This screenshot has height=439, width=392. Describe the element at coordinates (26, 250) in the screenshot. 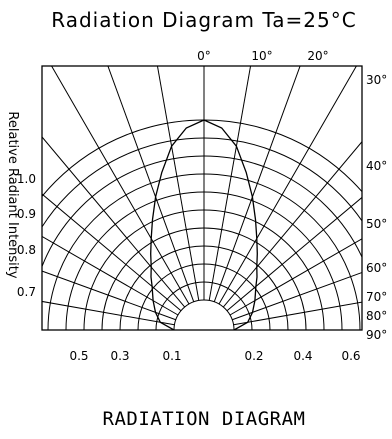

I see `radius-tick-label: 0.8` at that location.